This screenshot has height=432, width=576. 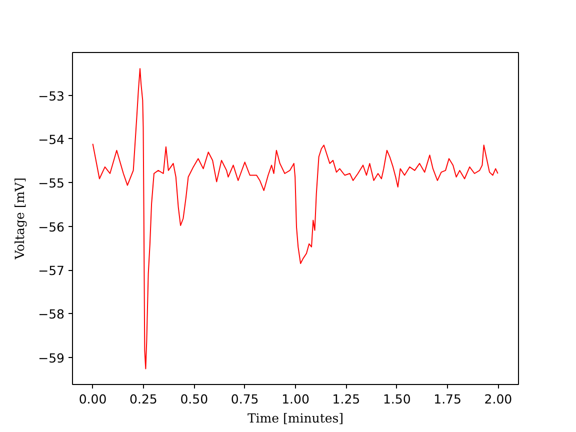 I want to click on x-tick-label: 0.50, so click(x=194, y=399).